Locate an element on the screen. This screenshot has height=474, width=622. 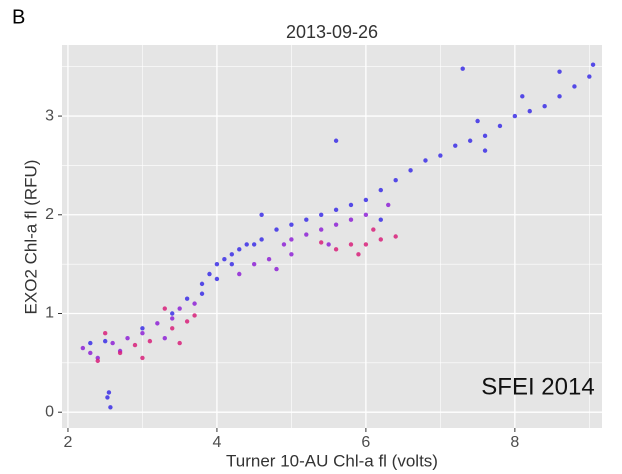
annotation: SFEI 2014 is located at coordinates (537, 386).